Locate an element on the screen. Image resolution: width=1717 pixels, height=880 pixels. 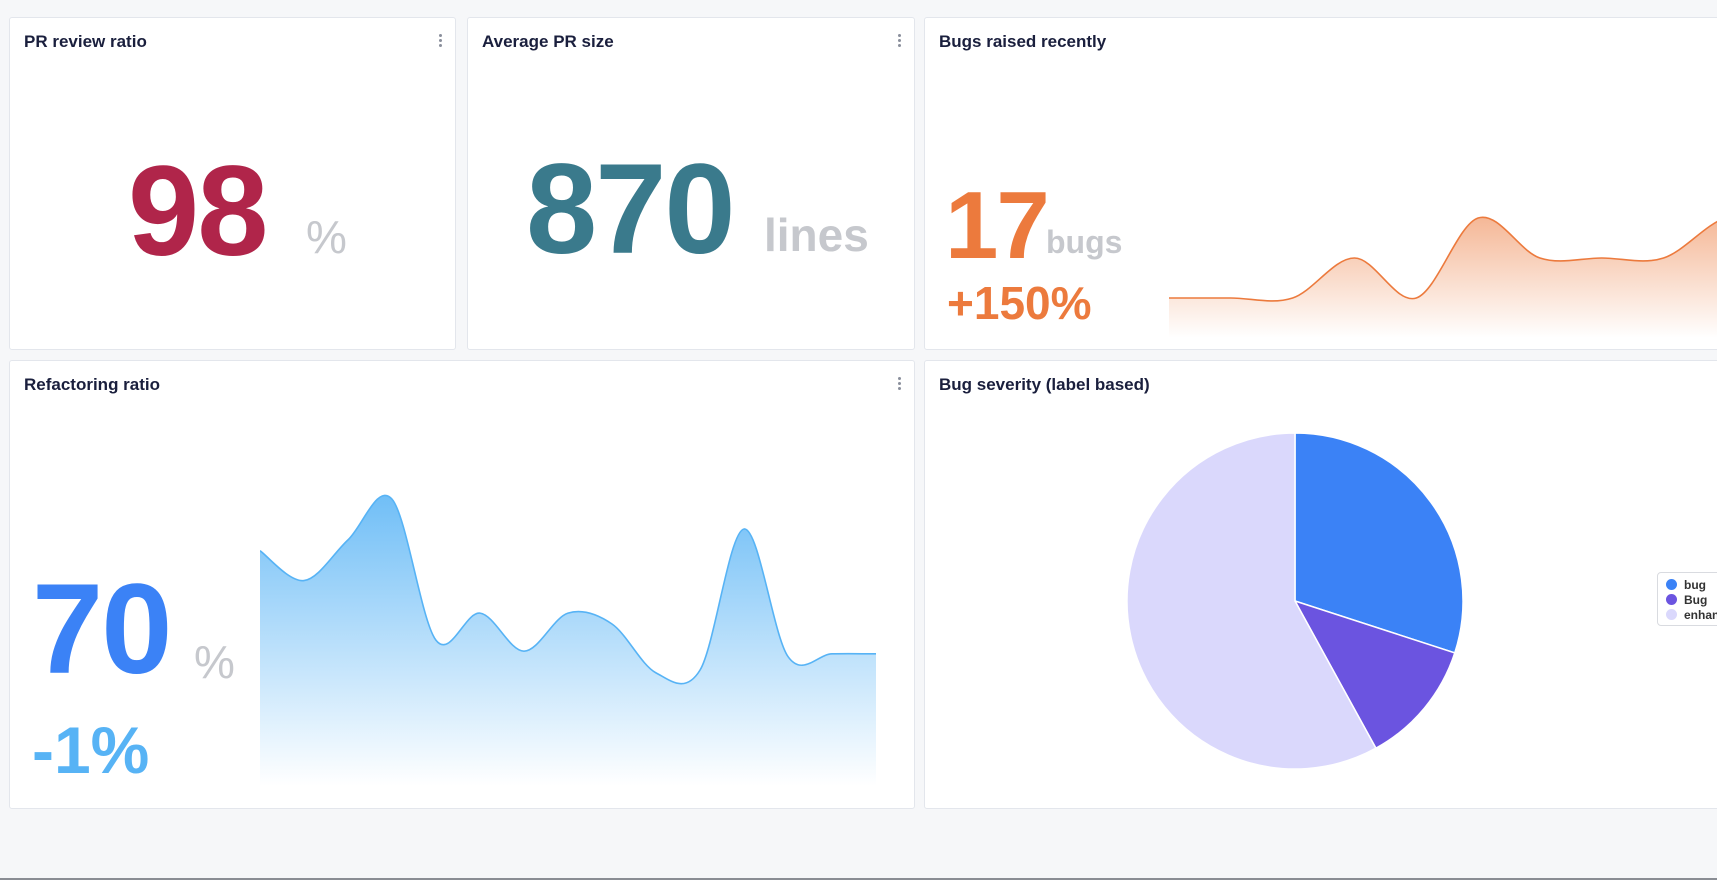
refactoring-sparkline is located at coordinates (568, 640).